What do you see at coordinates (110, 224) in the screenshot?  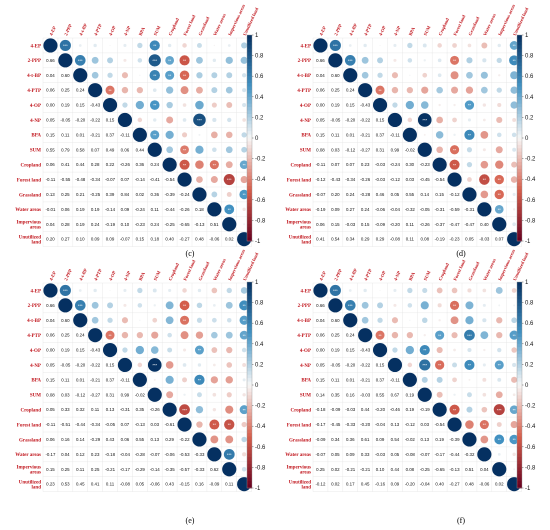 I see `correlation-value: -0.19` at bounding box center [110, 224].